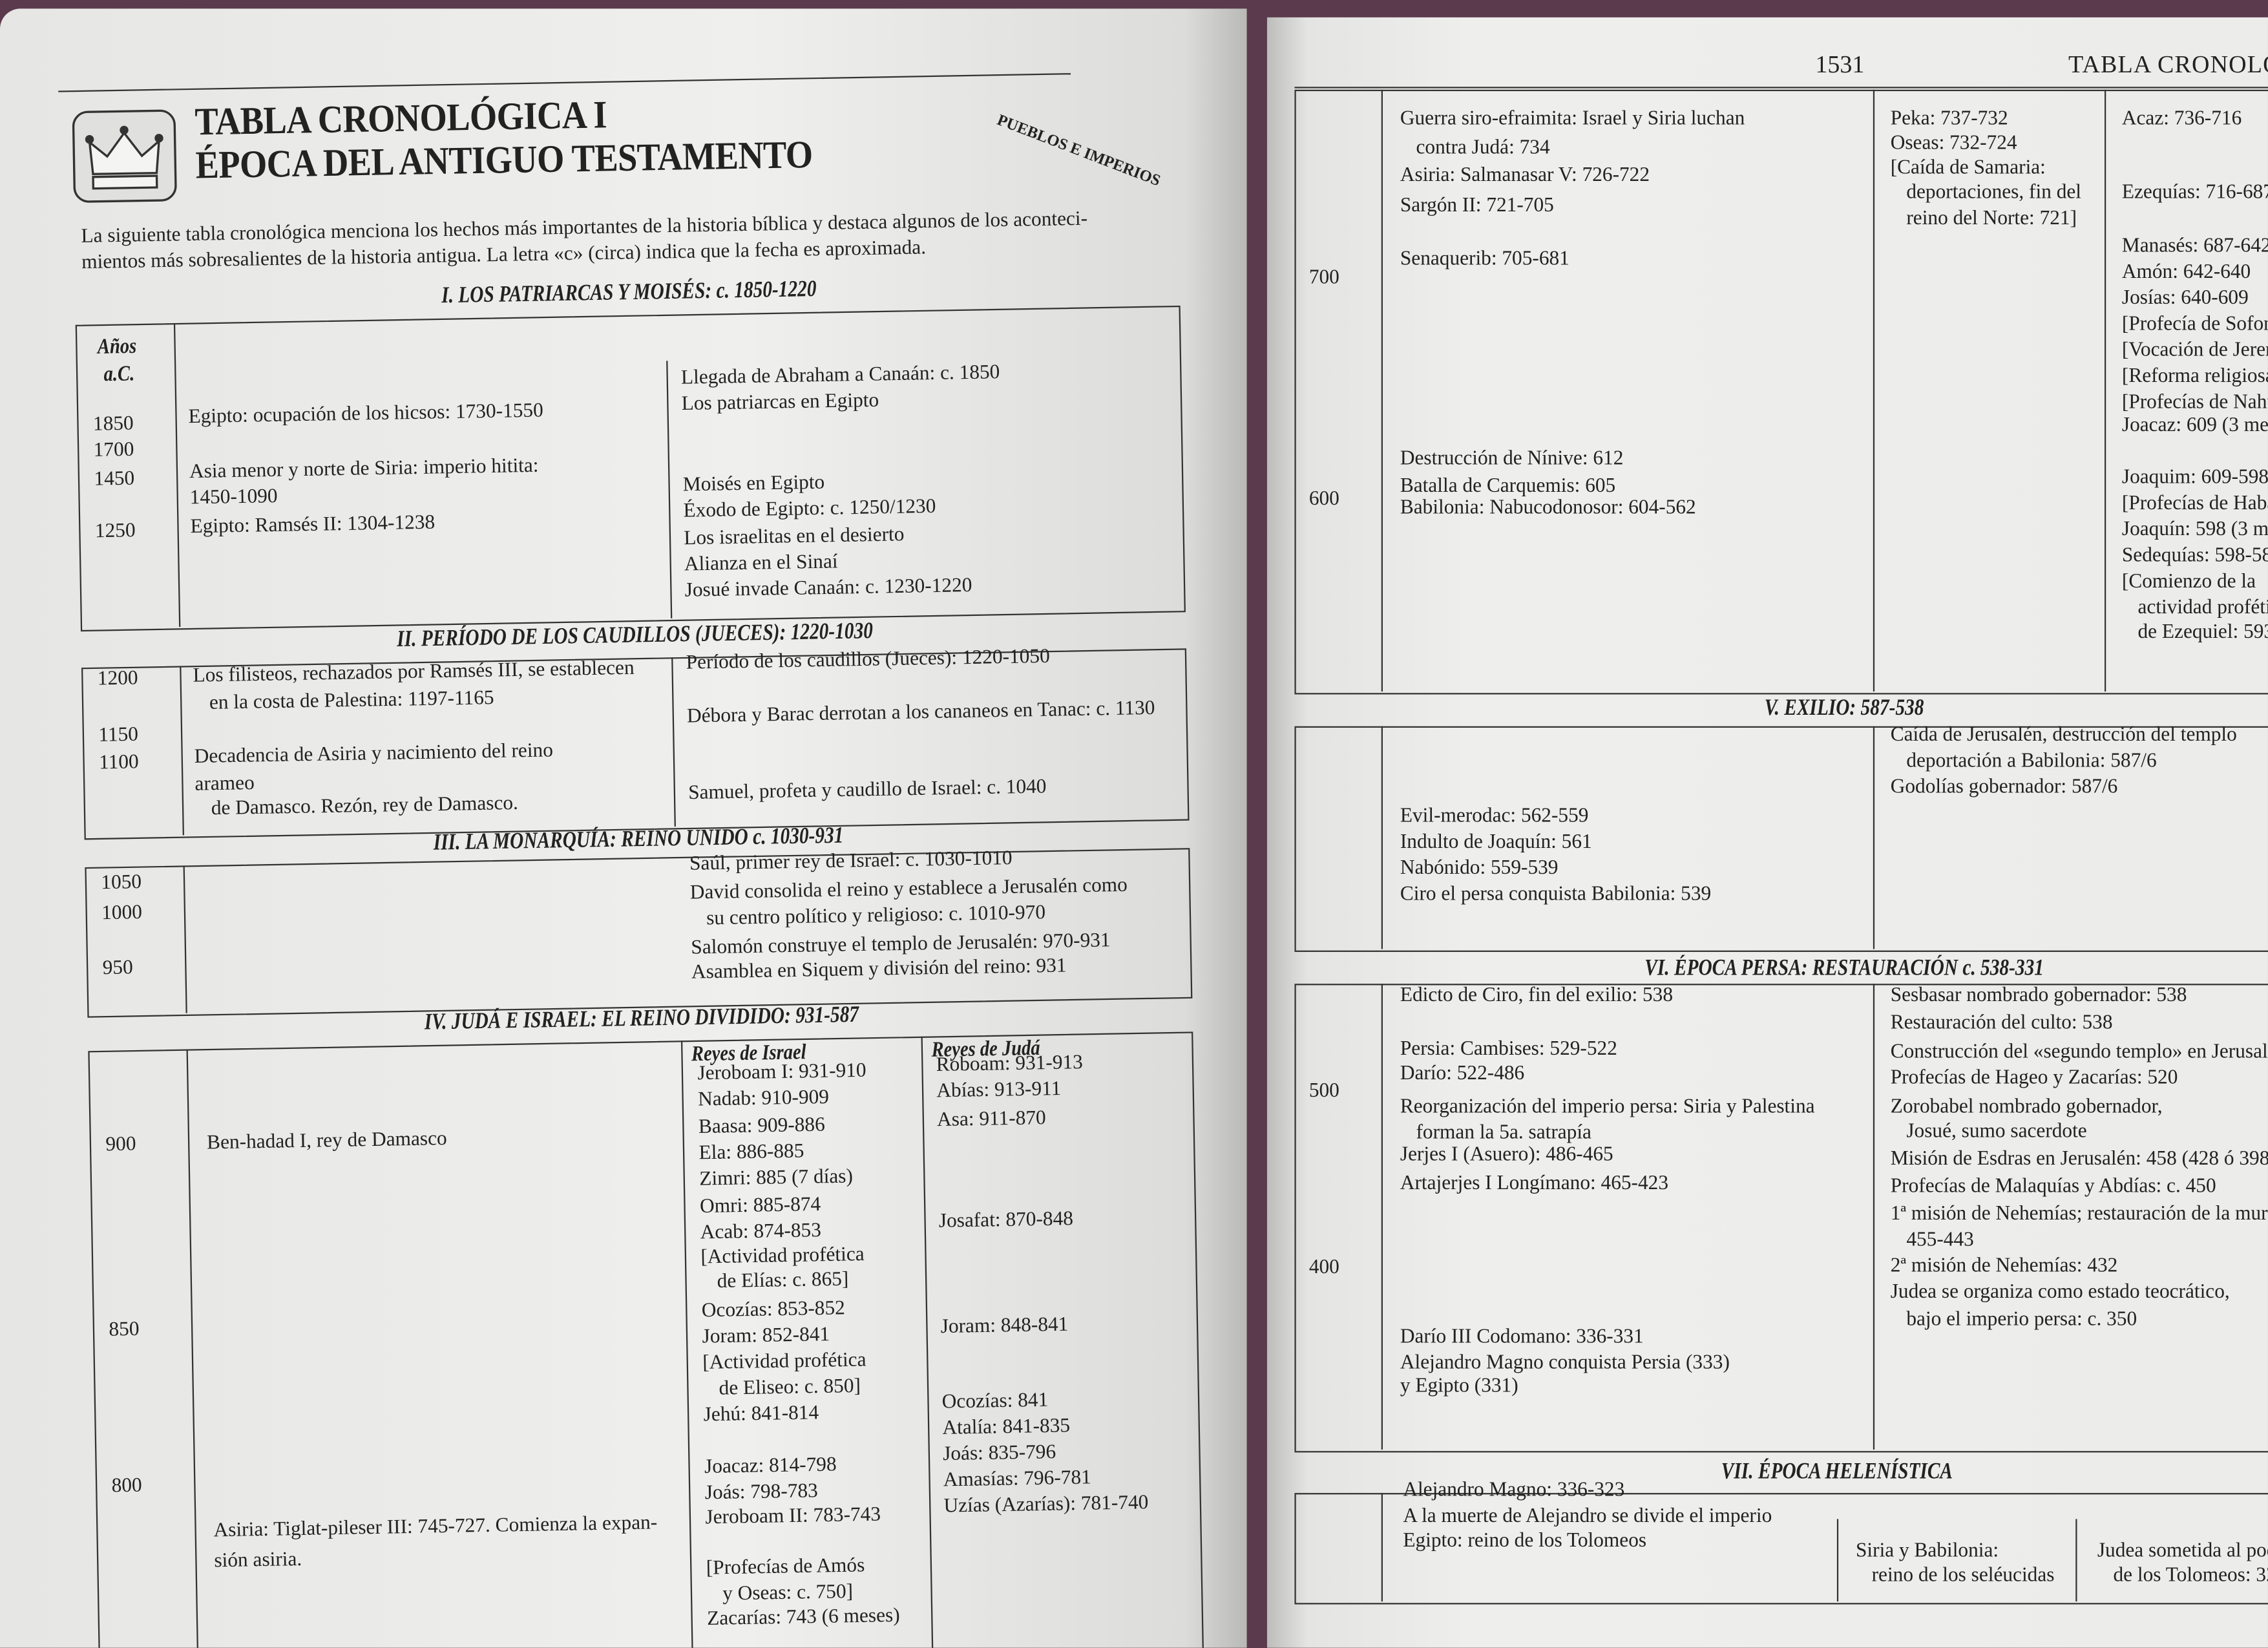  I want to click on world-event: Edicto de Ciro, fin del exilio: 538, so click(1537, 996).